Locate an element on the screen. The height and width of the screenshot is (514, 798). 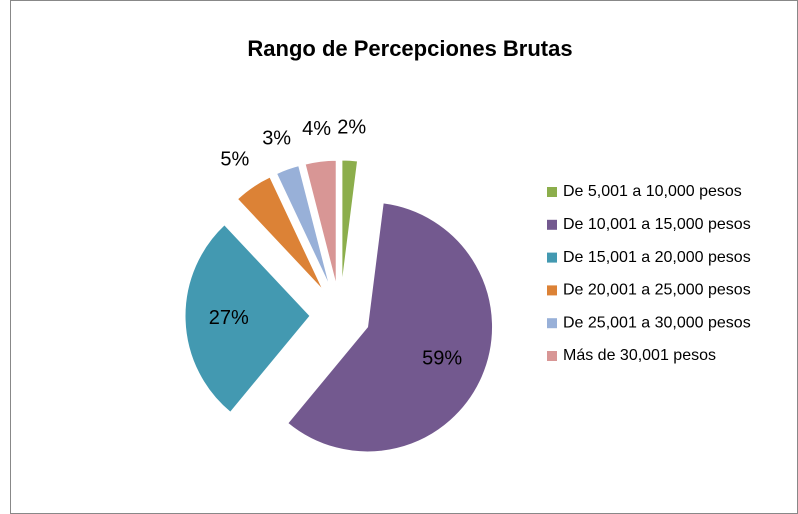
data-label: 4% is located at coordinates (316, 129).